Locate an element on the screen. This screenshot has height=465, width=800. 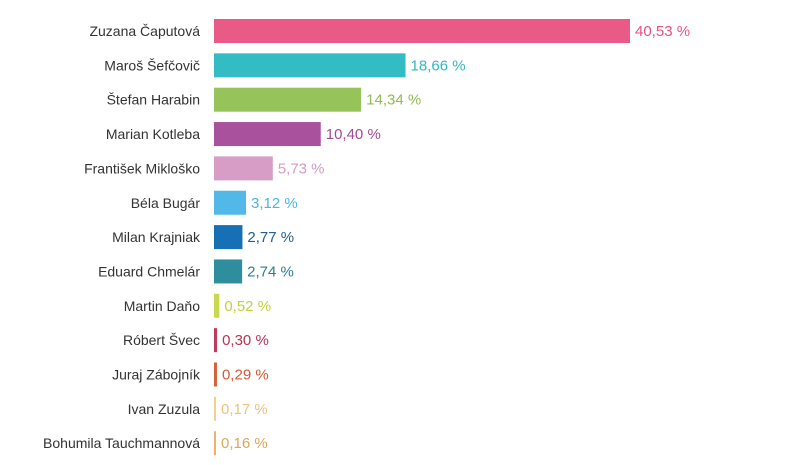
value-label: 10,40 % is located at coordinates (353, 134).